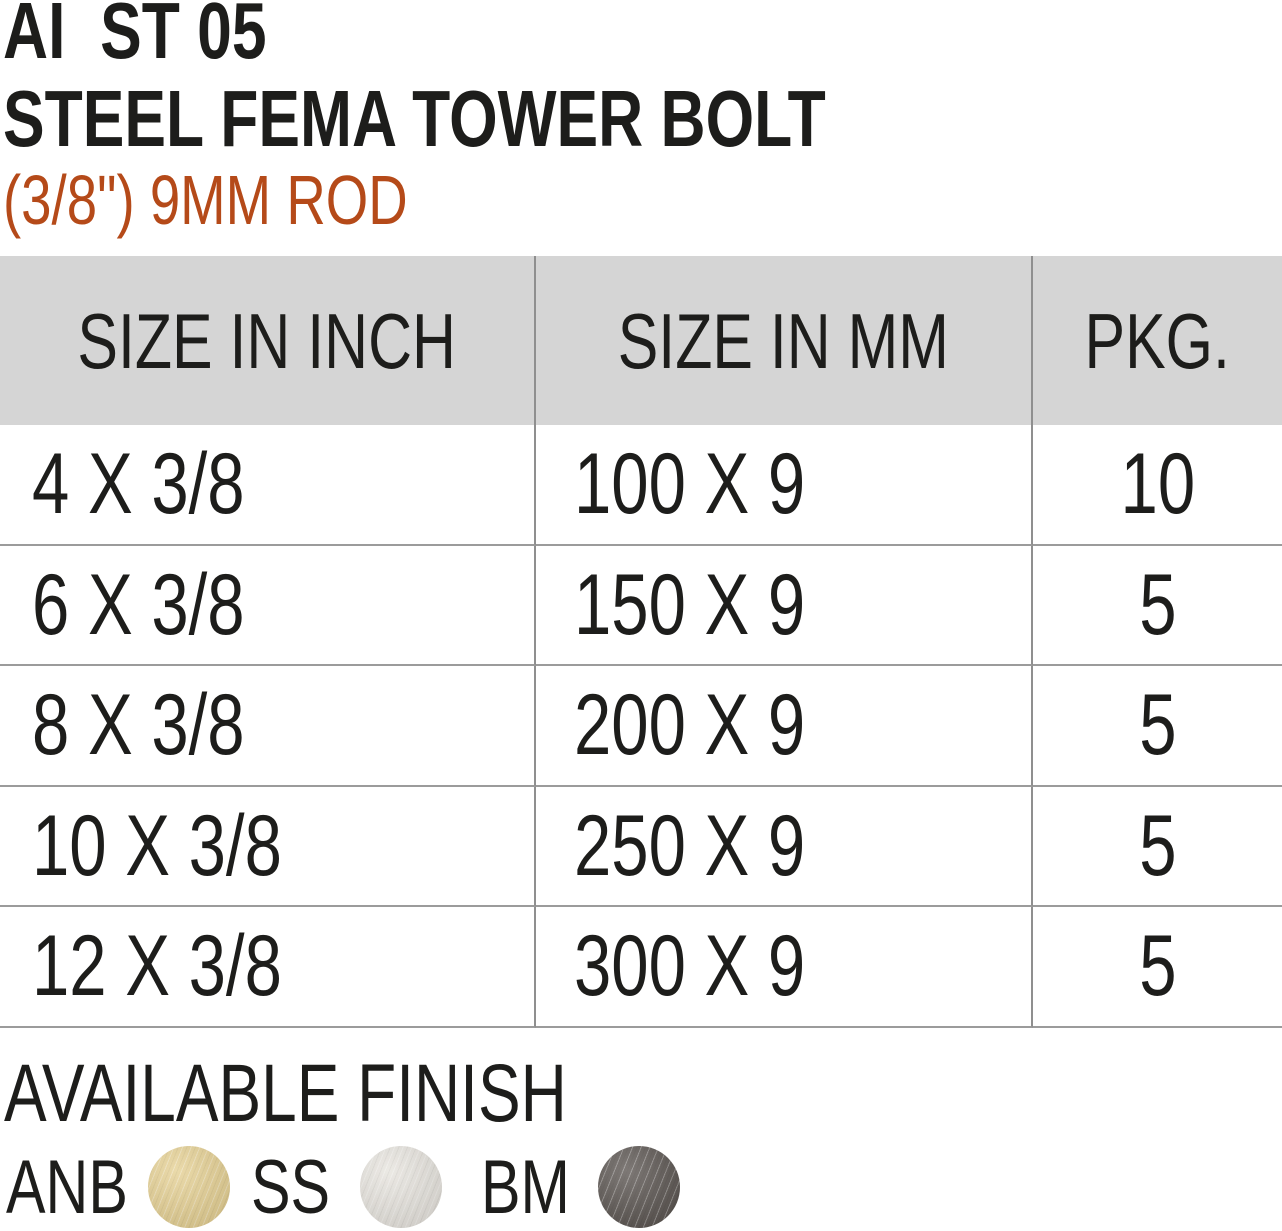 The height and width of the screenshot is (1231, 1282). I want to click on finish-swatch-antique-brass, so click(189, 1187).